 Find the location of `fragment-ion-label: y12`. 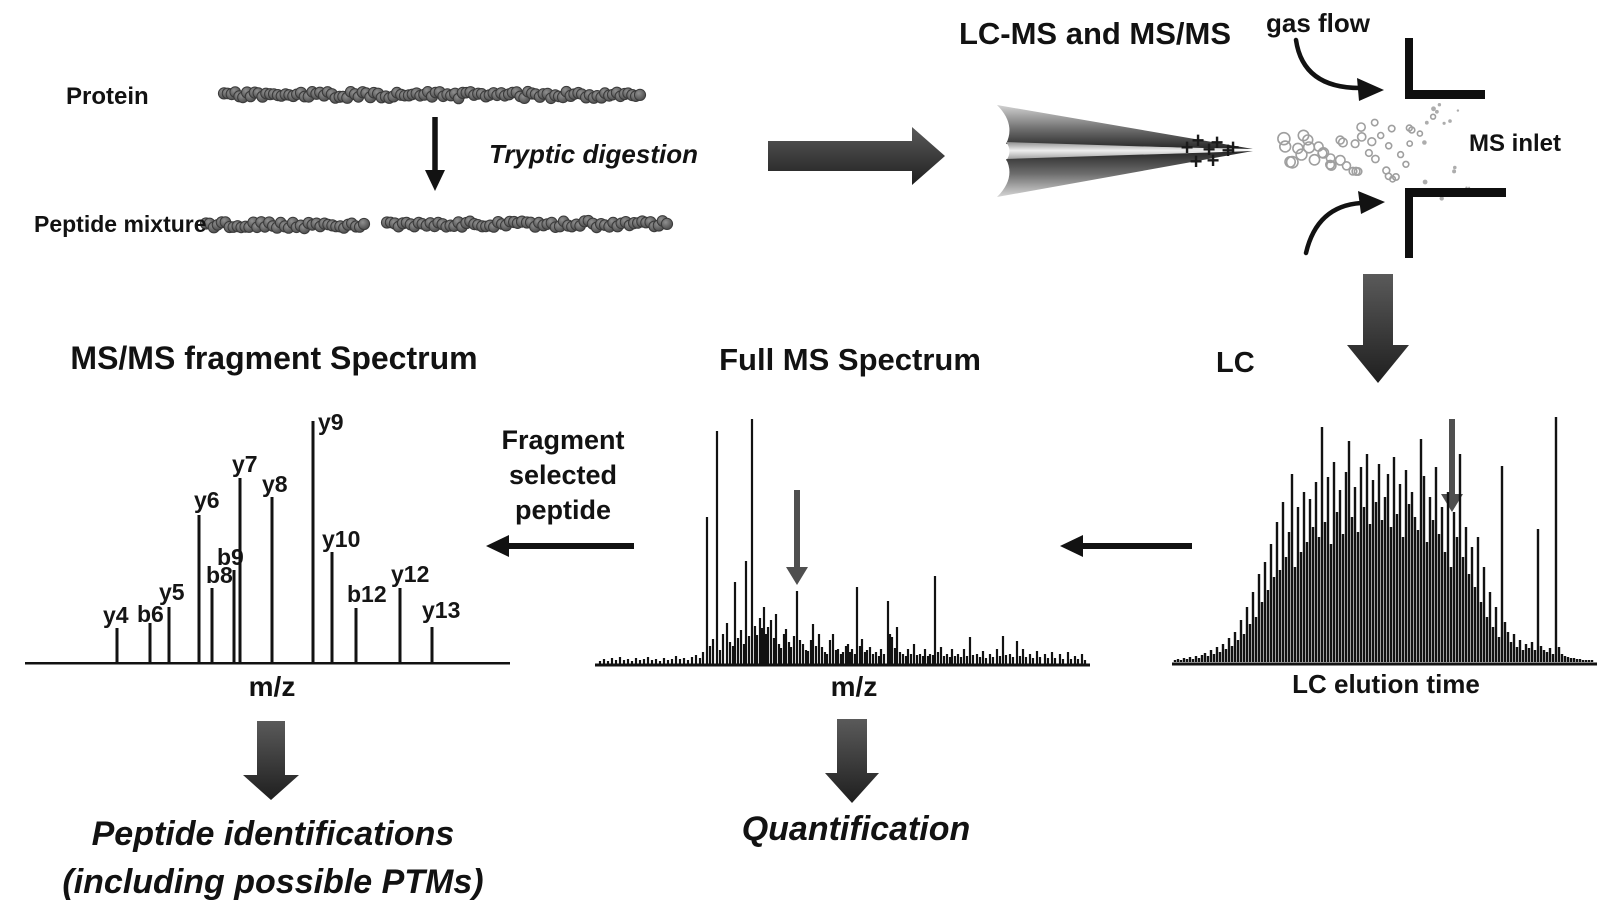

fragment-ion-label: y12 is located at coordinates (410, 574).